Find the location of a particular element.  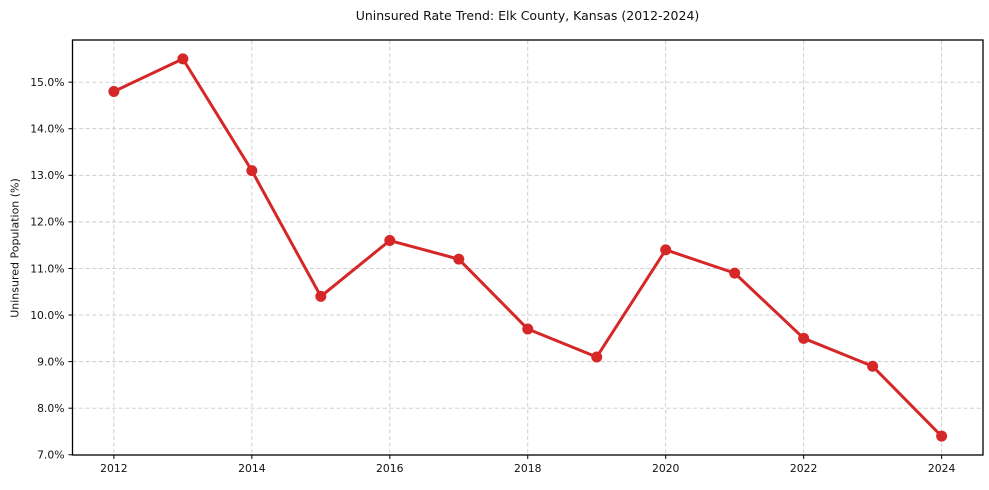

x-tick-label: 2016 is located at coordinates (390, 468).